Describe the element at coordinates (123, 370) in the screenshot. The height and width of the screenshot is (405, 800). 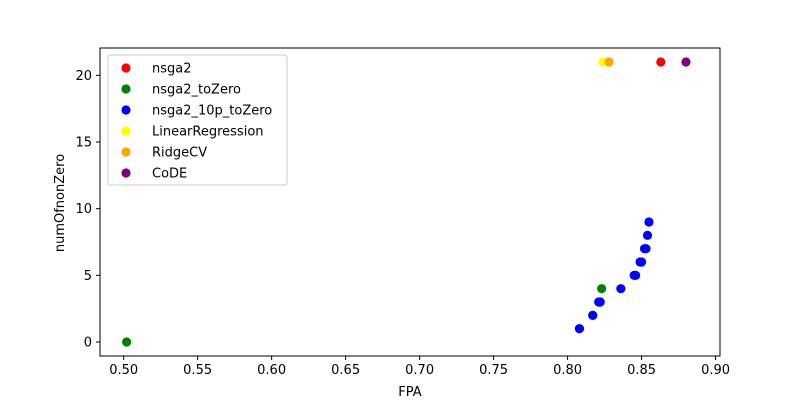
I see `x-tick-label: 0.50` at that location.